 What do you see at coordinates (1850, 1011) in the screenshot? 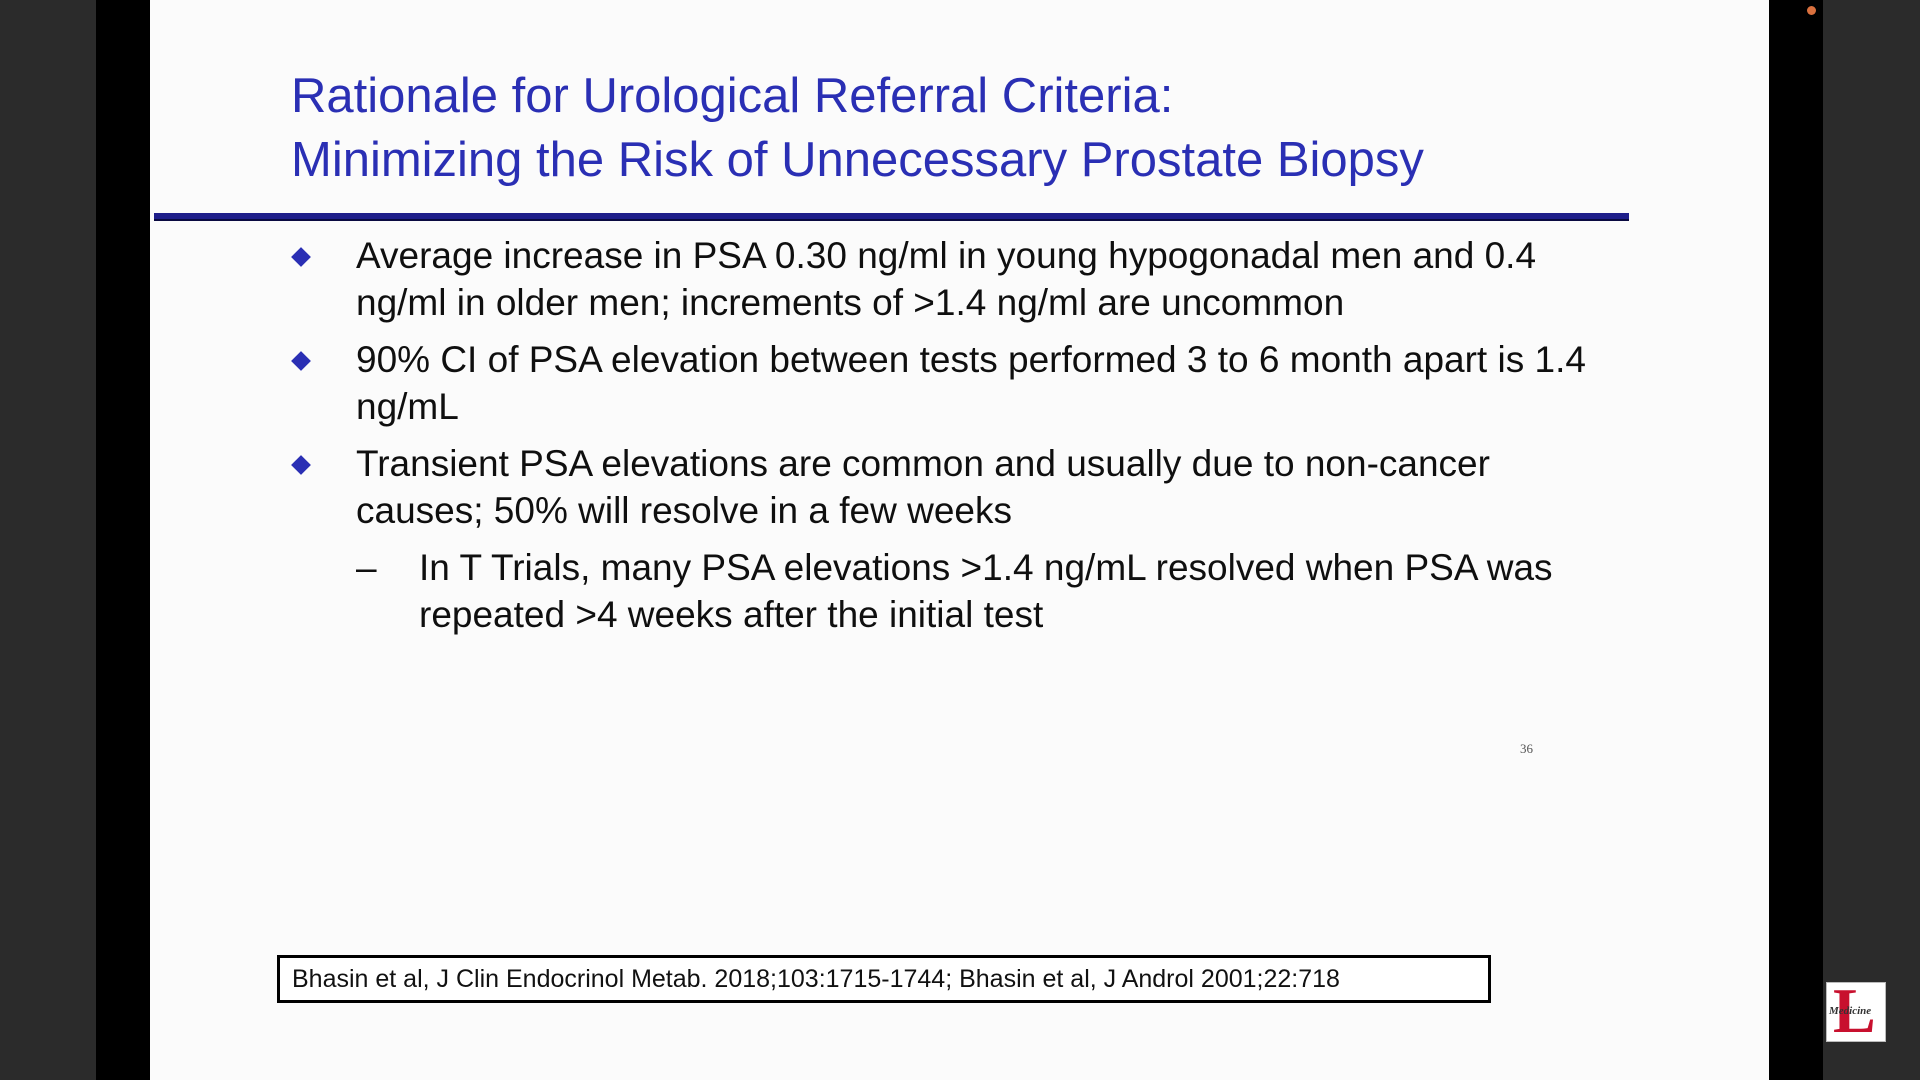
I see `logo-text: Medicine` at bounding box center [1850, 1011].